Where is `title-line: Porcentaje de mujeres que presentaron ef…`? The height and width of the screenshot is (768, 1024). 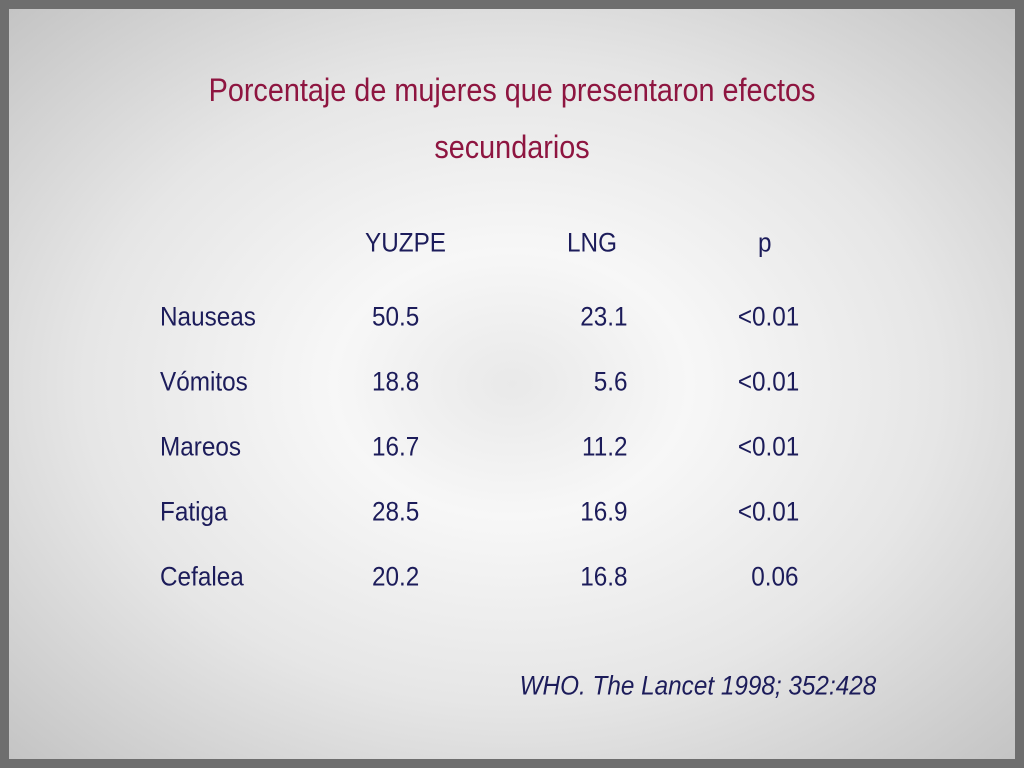 title-line: Porcentaje de mujeres que presentaron ef… is located at coordinates (512, 90).